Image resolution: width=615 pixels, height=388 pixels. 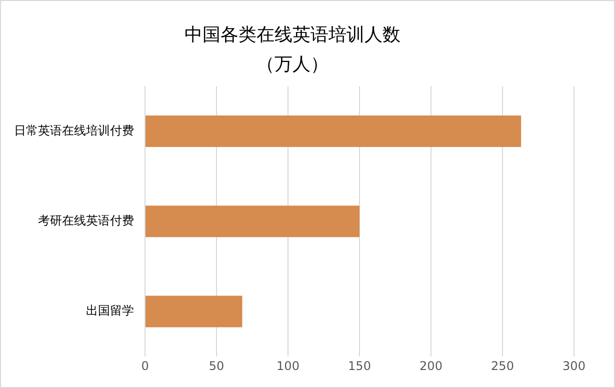 I want to click on y-tick-label: 日常英语在线培训付费, so click(x=74, y=130).